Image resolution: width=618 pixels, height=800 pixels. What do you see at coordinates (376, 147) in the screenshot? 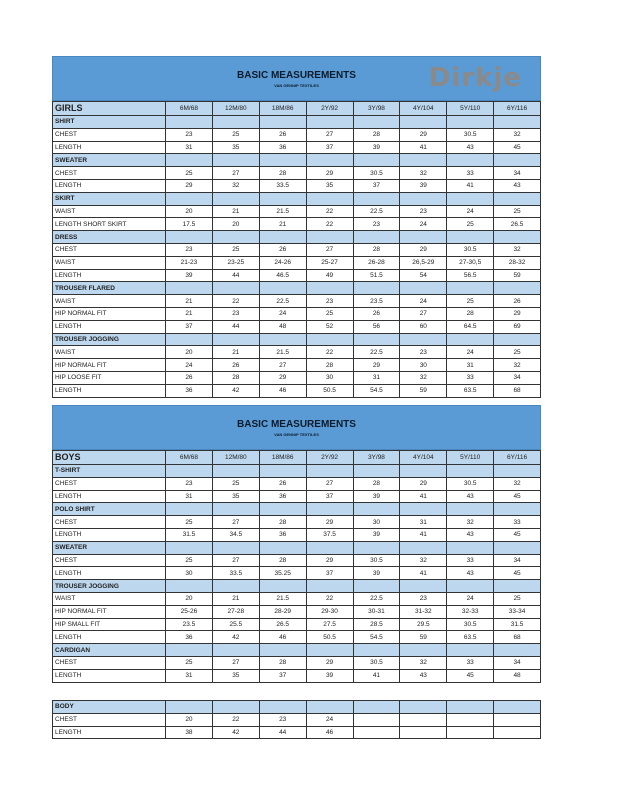
I see `measurement-value: 39` at bounding box center [376, 147].